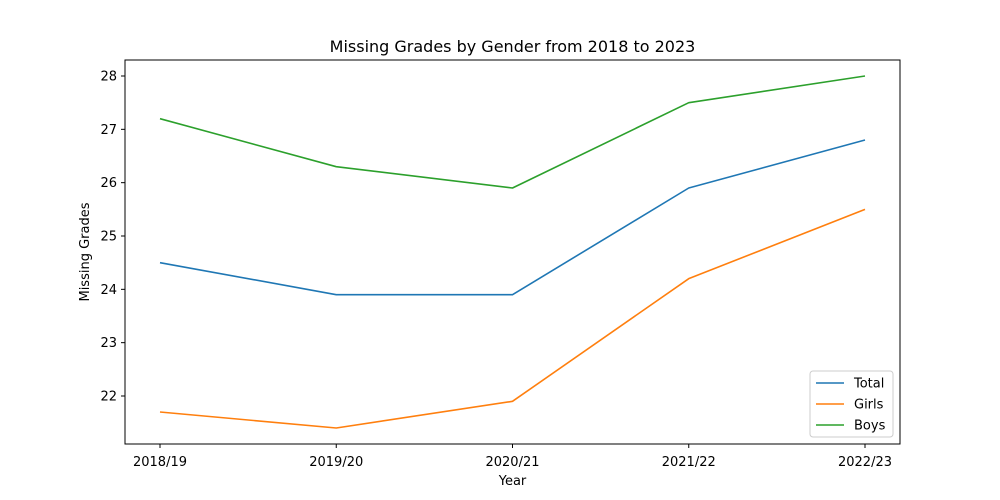 Image resolution: width=1000 pixels, height=500 pixels. Describe the element at coordinates (870, 426) in the screenshot. I see `legend-label-boys: Boys` at that location.